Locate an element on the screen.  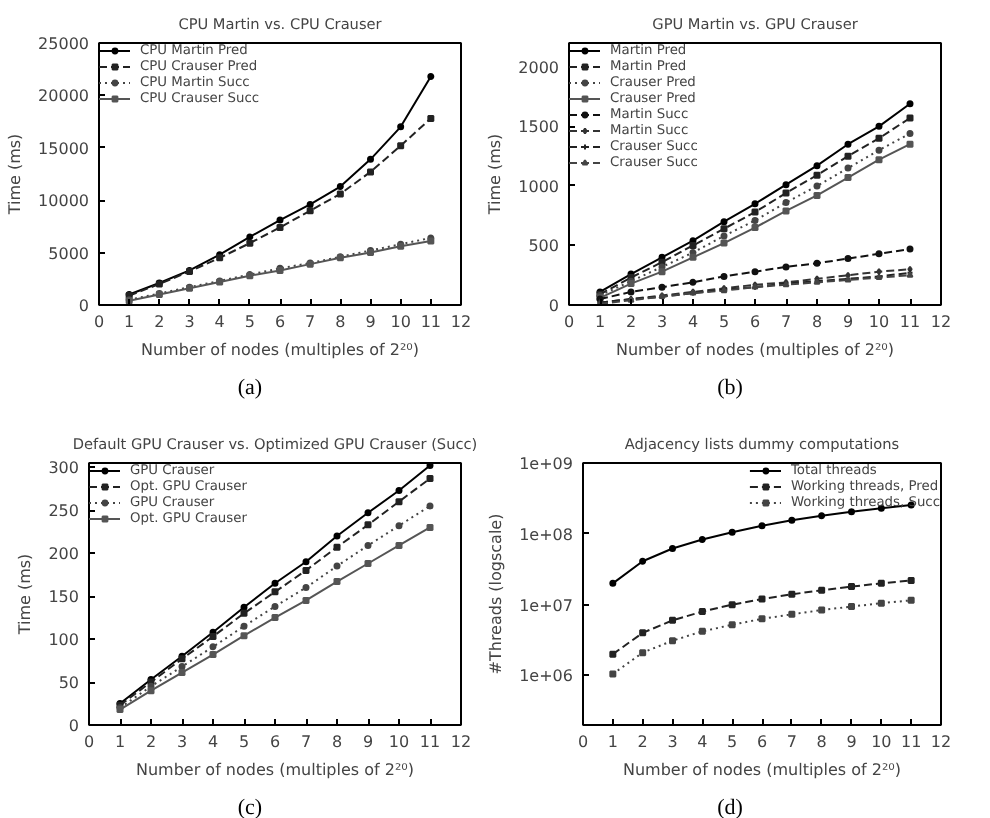
y-tick-label: 1000 is located at coordinates (538, 186).